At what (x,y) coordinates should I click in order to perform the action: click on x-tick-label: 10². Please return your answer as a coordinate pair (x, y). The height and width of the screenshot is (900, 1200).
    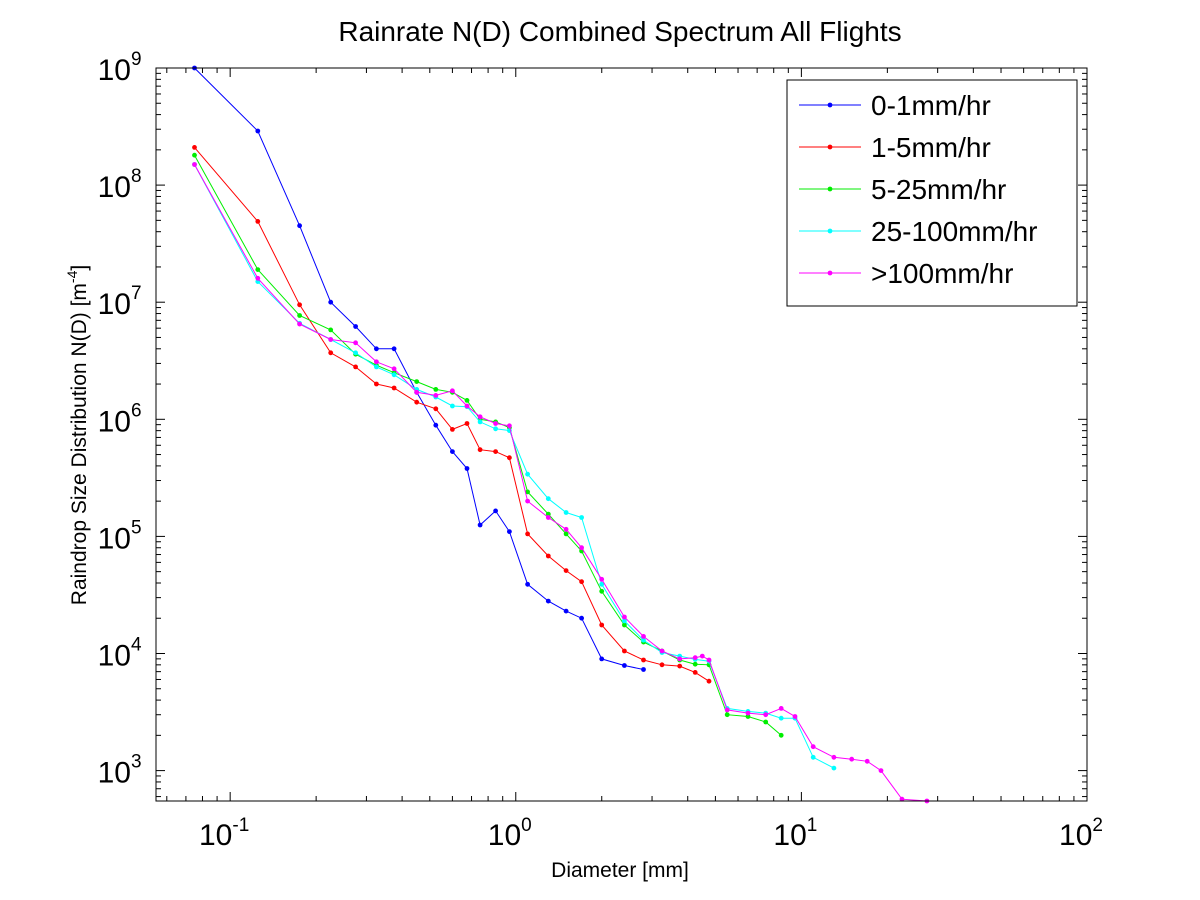
    Looking at the image, I should click on (1081, 833).